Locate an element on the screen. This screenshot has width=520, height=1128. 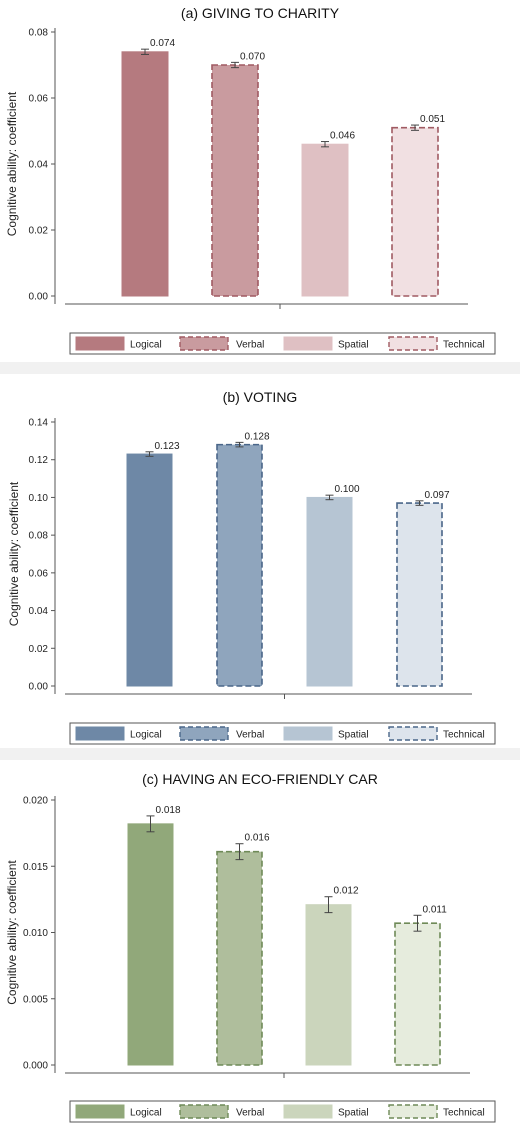
value-label: 0.128 is located at coordinates (257, 436).